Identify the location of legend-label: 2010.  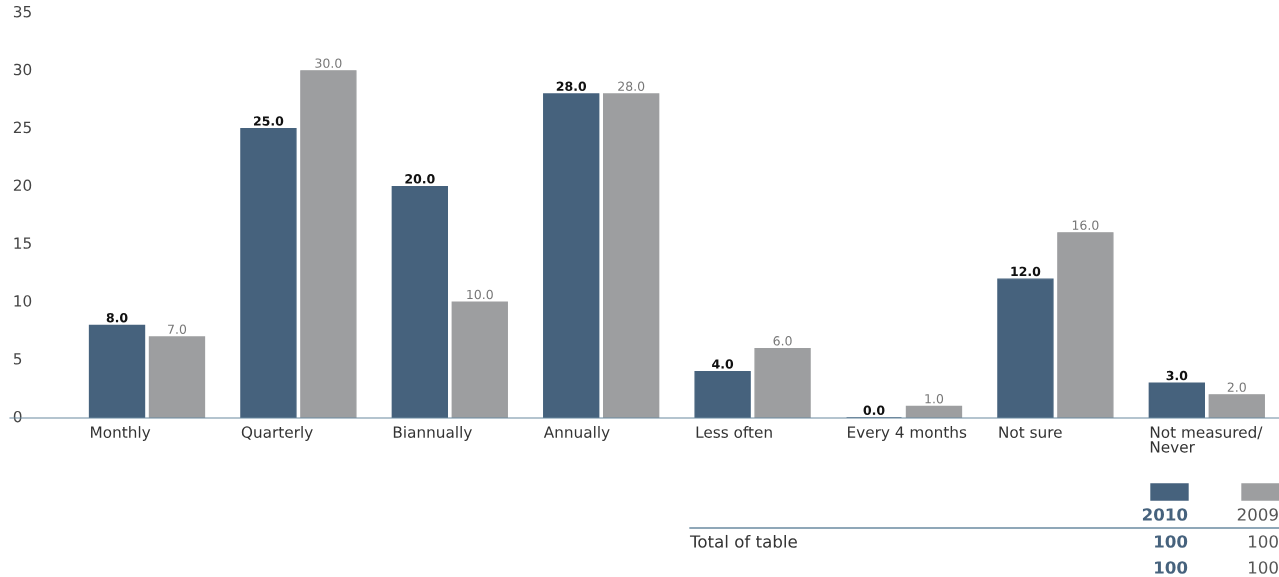
(1165, 514).